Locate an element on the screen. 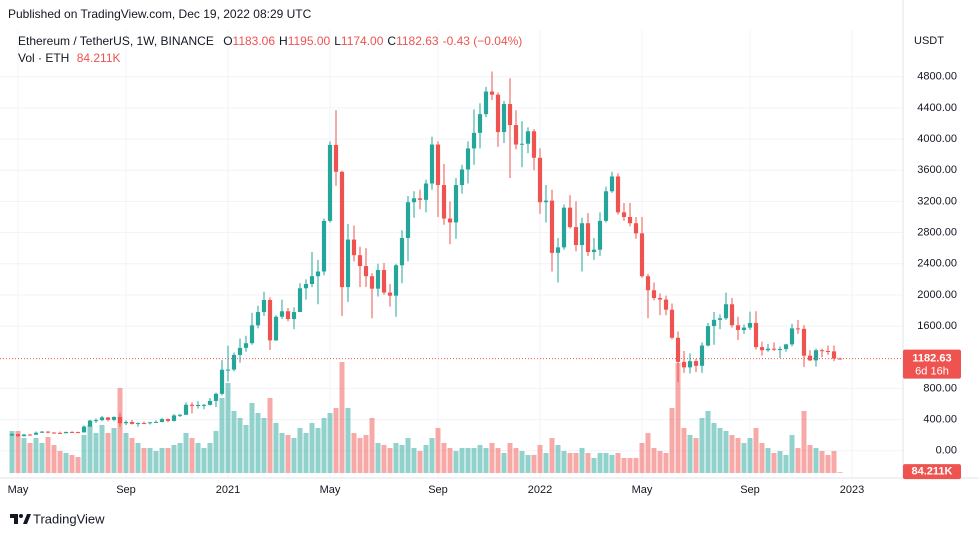 The height and width of the screenshot is (538, 979). y-tick-label: 2800.00 is located at coordinates (937, 232).